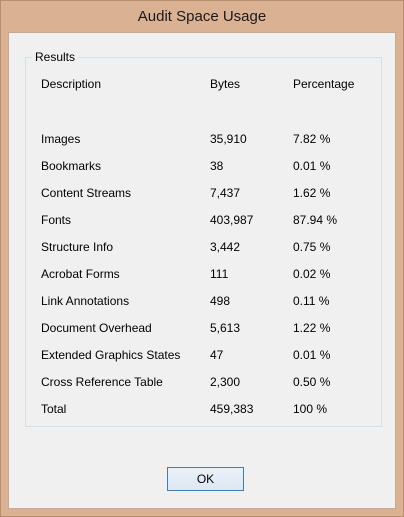 The height and width of the screenshot is (517, 404). I want to click on row-percentage: 0.02 %, so click(312, 274).